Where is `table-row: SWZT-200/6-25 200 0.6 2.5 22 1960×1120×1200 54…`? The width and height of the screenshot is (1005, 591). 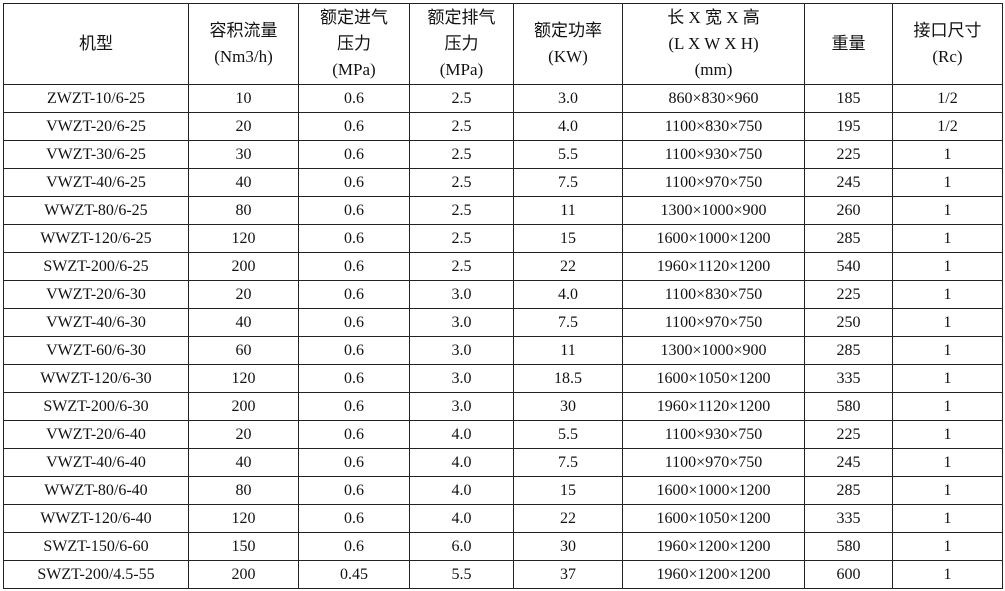 table-row: SWZT-200/6-25 200 0.6 2.5 22 1960×1120×1200 54… is located at coordinates (503, 266).